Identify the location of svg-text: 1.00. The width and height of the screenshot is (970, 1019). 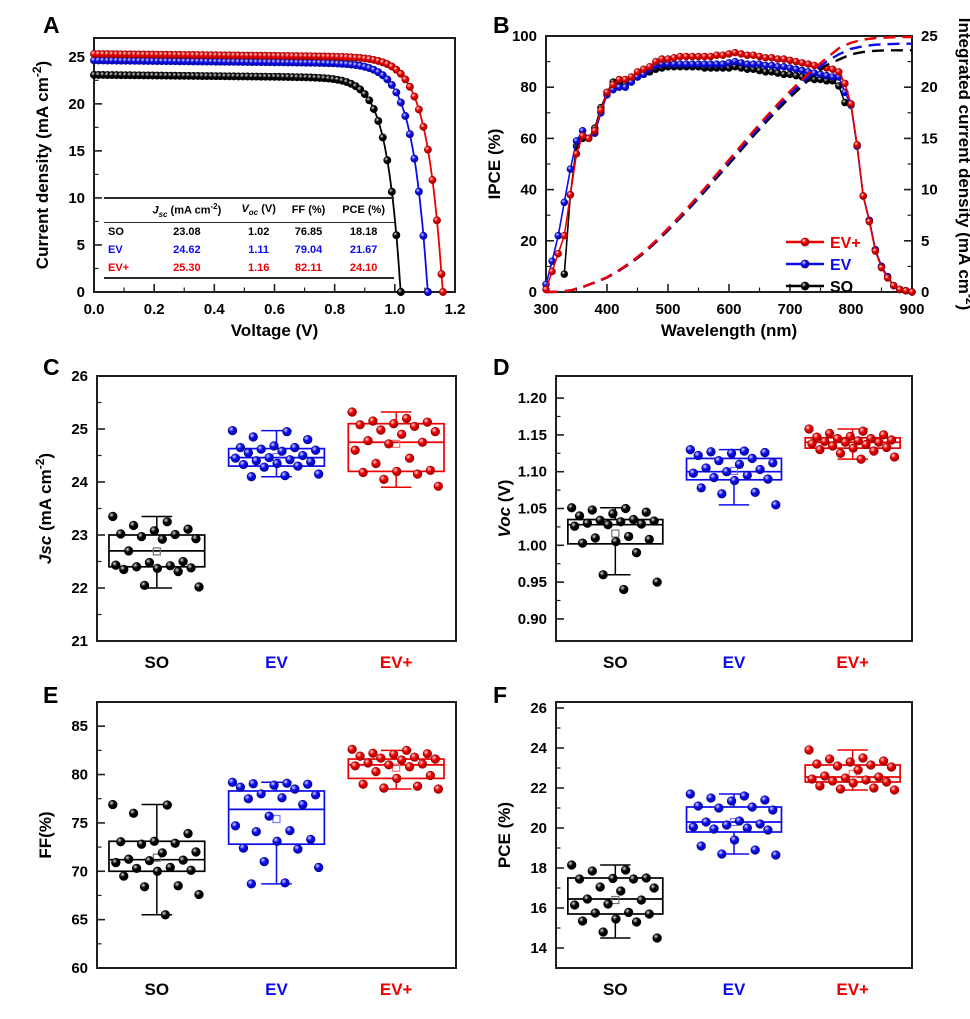
(532, 545).